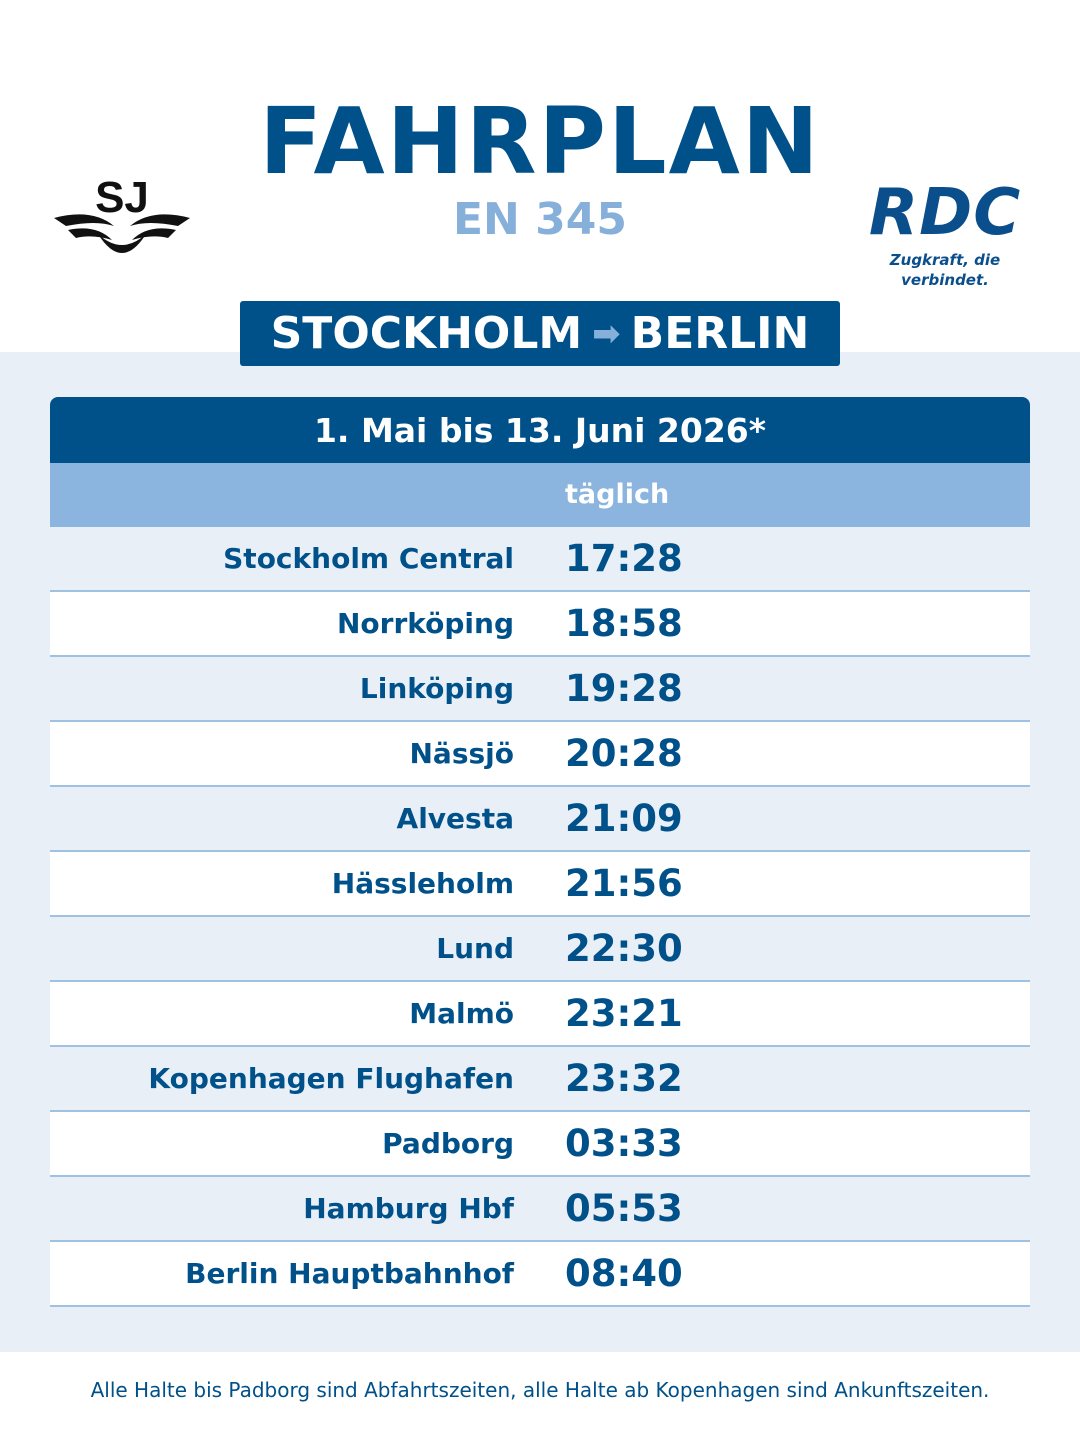 This screenshot has height=1450, width=1080. I want to click on stop-time: 23:21, so click(624, 1013).